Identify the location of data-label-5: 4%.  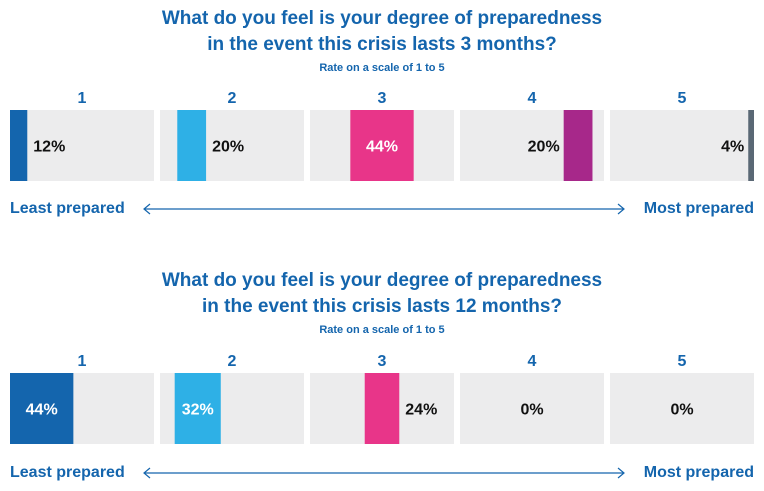
(732, 147).